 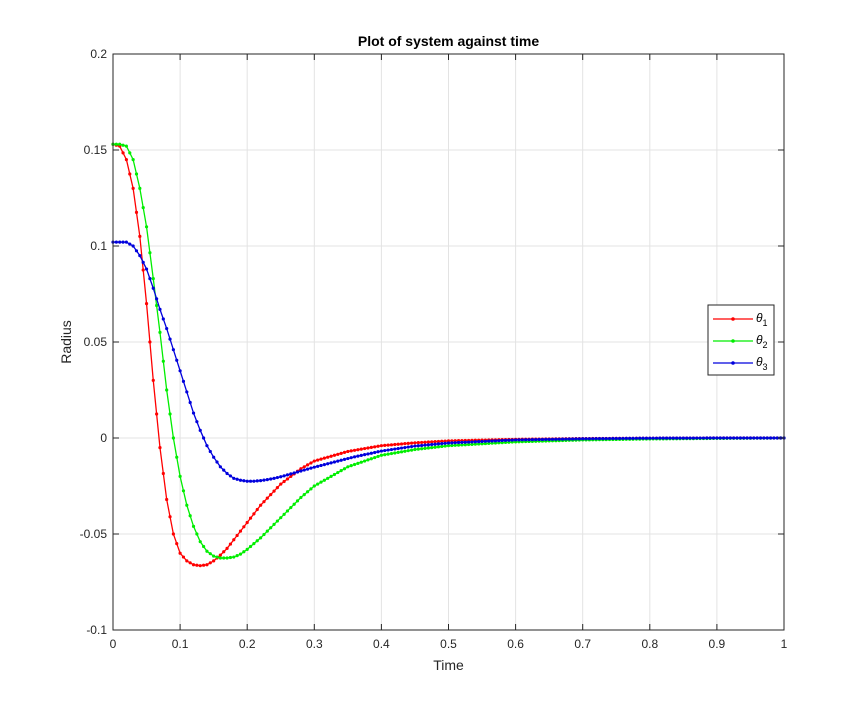 What do you see at coordinates (515, 644) in the screenshot?
I see `x-tick-label: 0.6` at bounding box center [515, 644].